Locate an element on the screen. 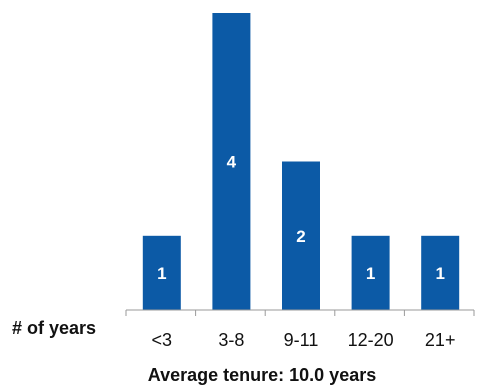 This screenshot has height=389, width=486. chart-caption: Average tenure: 10.0 years is located at coordinates (262, 375).